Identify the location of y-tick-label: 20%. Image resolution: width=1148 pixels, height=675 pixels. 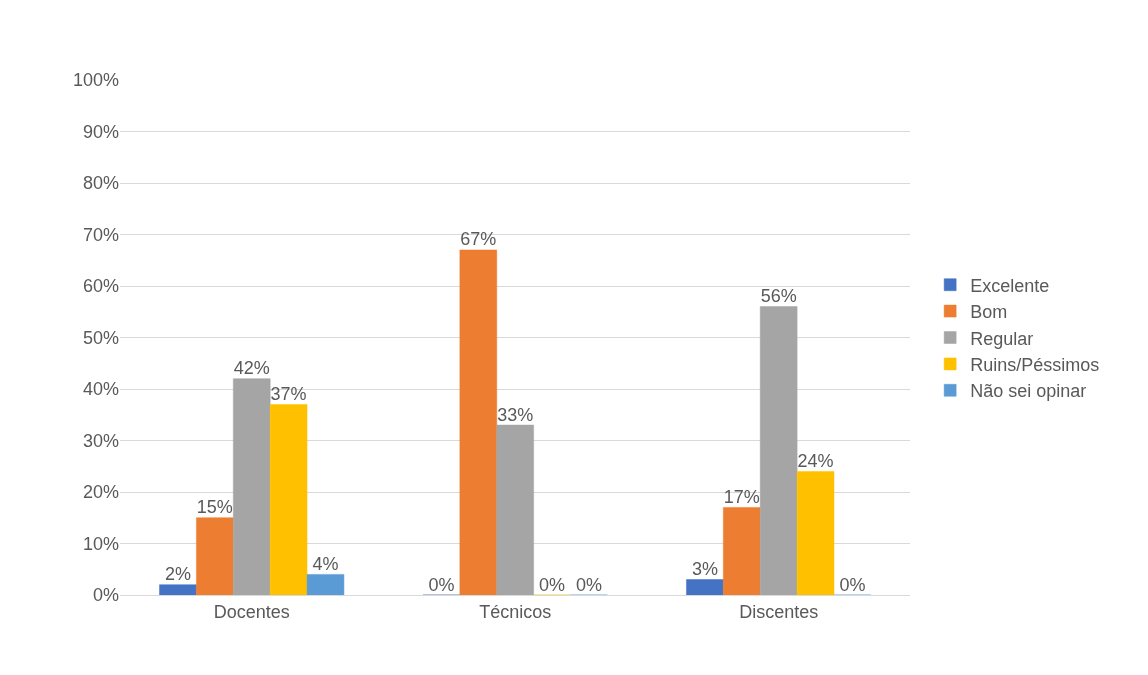
(100, 492).